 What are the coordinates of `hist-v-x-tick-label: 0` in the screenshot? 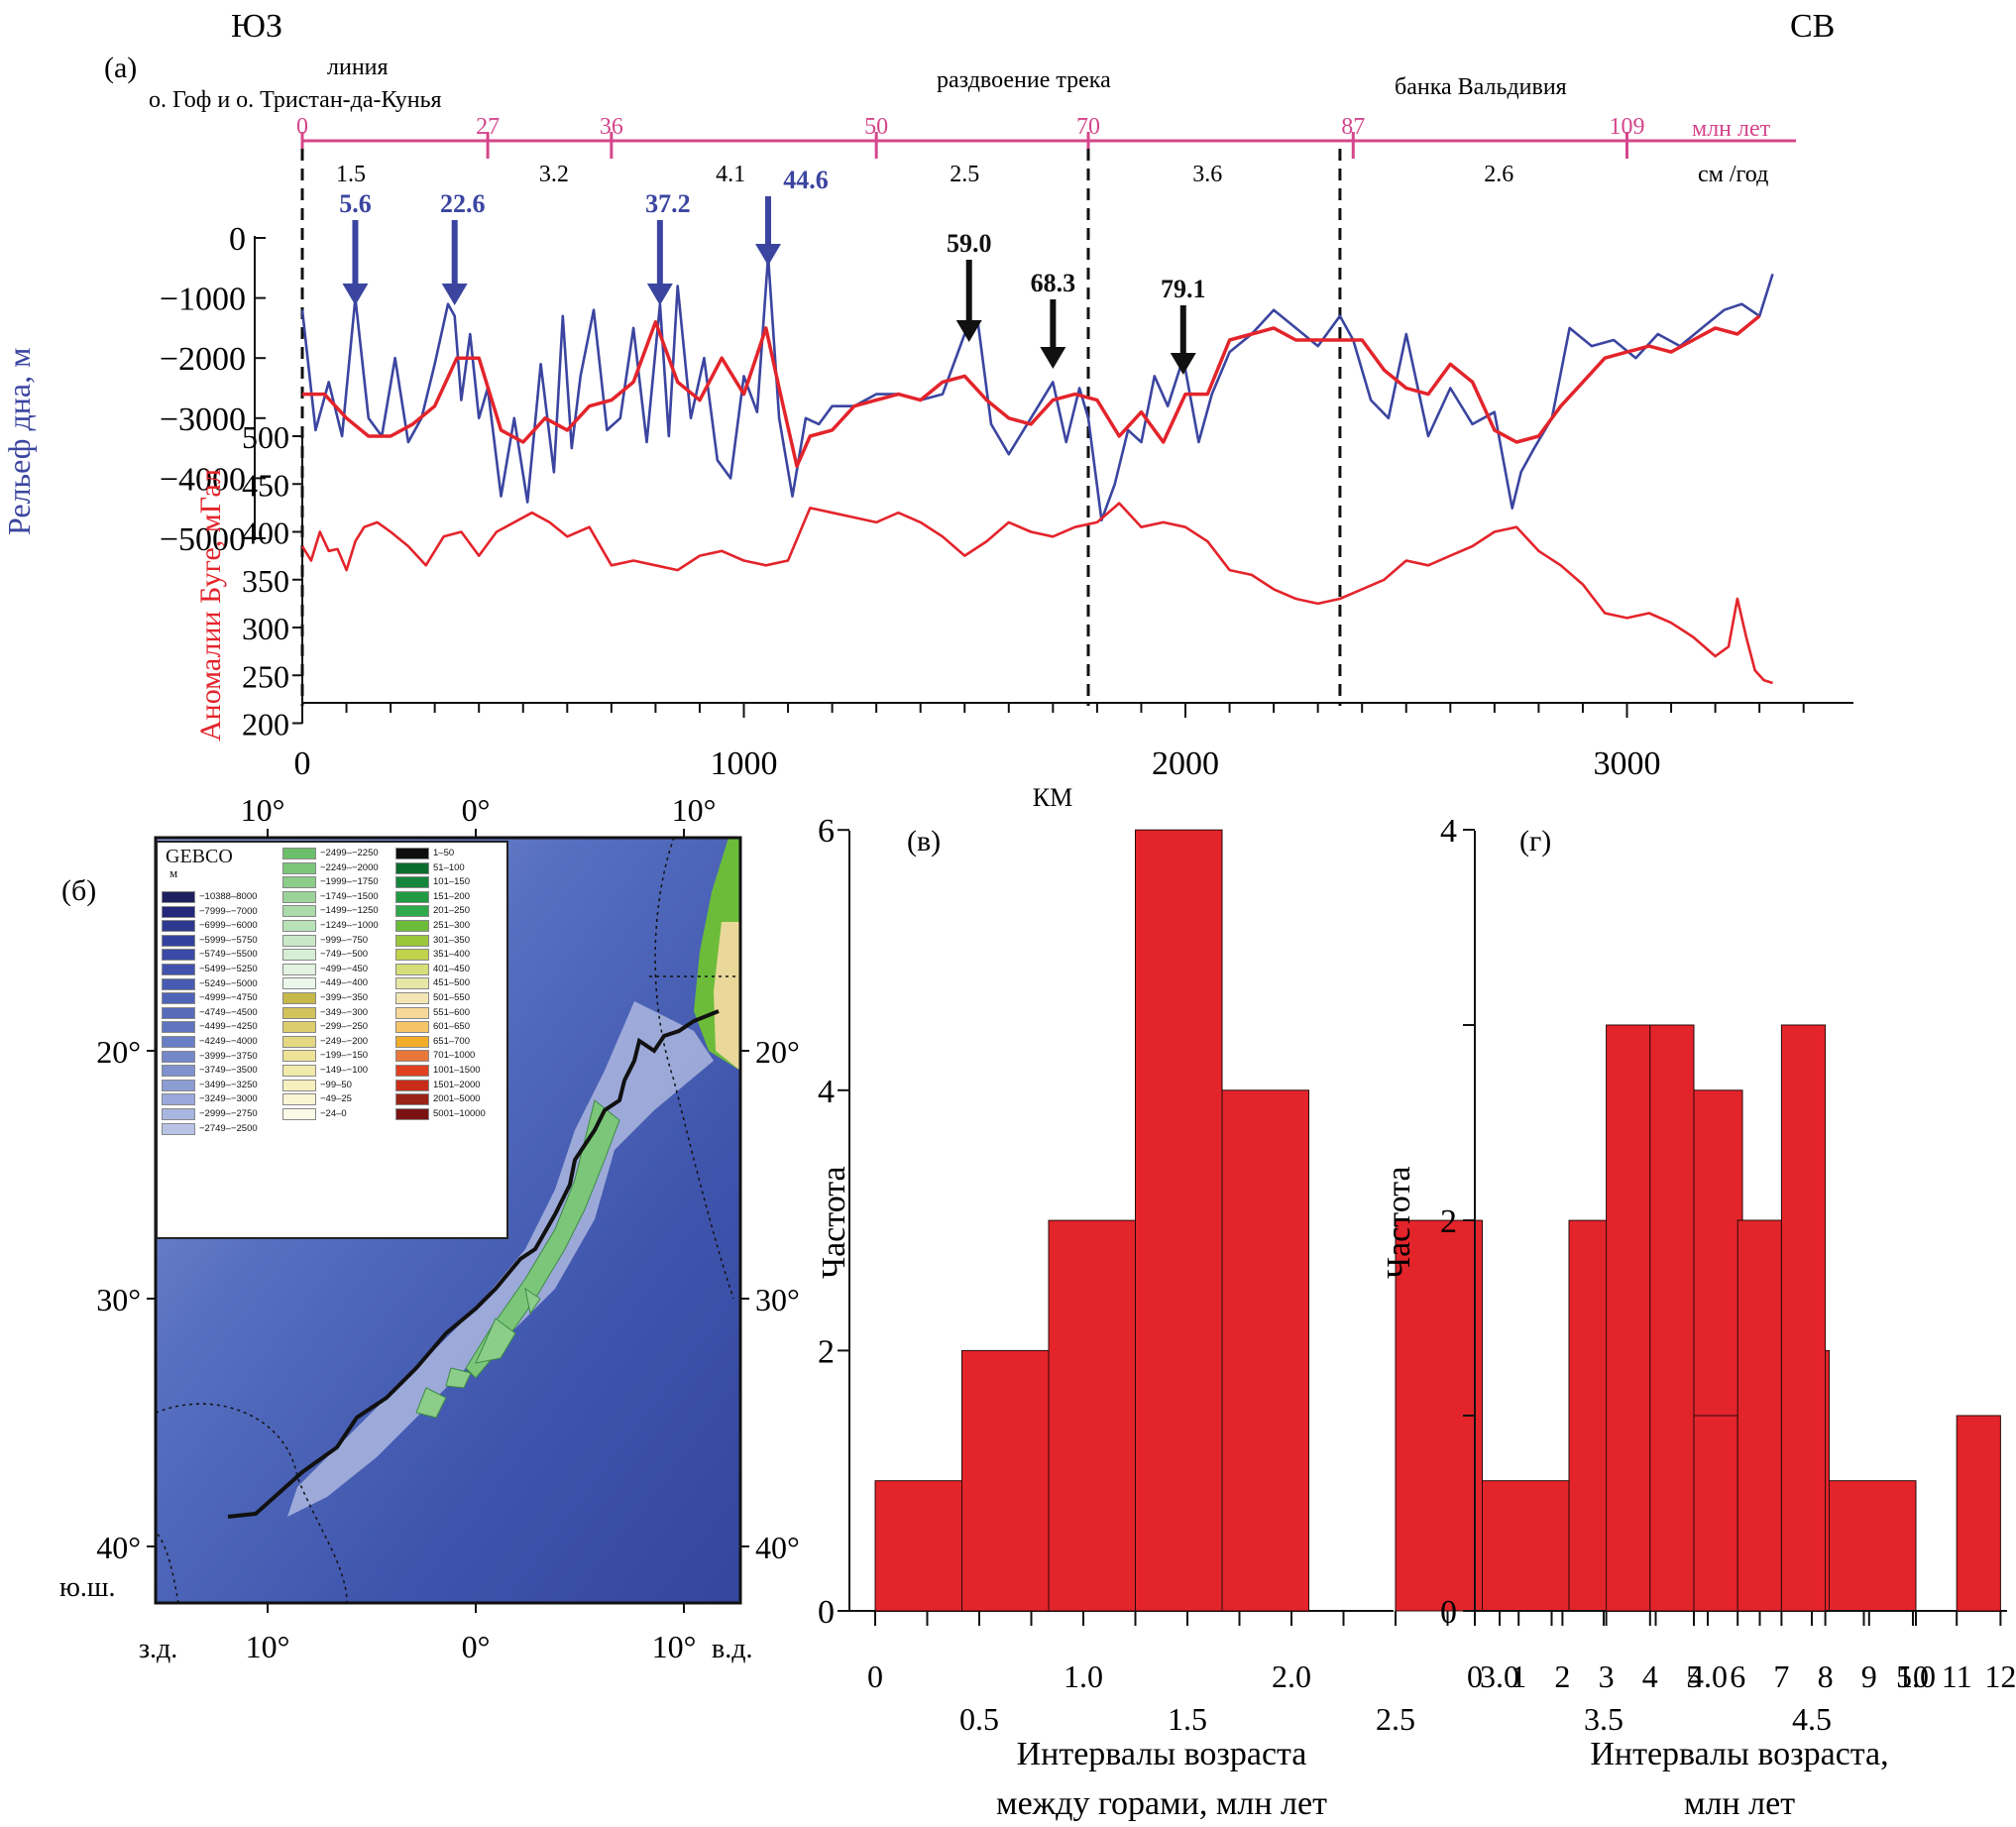 It's located at (875, 1676).